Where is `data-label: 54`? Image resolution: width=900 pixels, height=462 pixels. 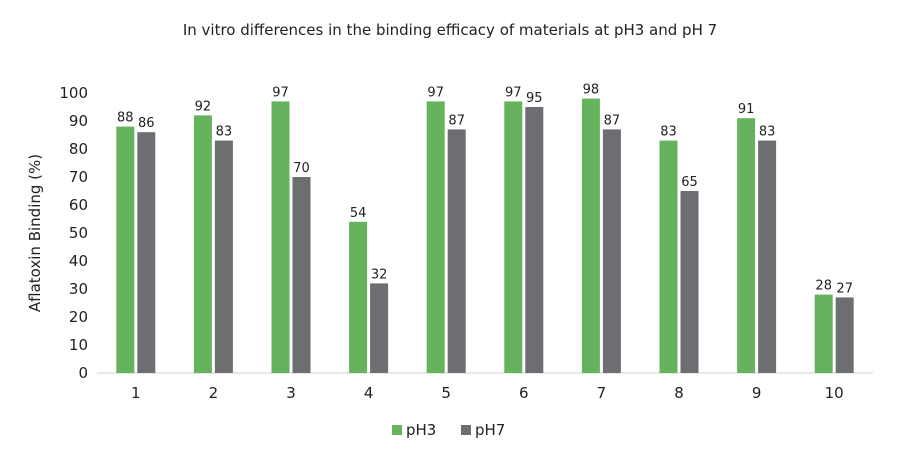
data-label: 54 is located at coordinates (358, 213).